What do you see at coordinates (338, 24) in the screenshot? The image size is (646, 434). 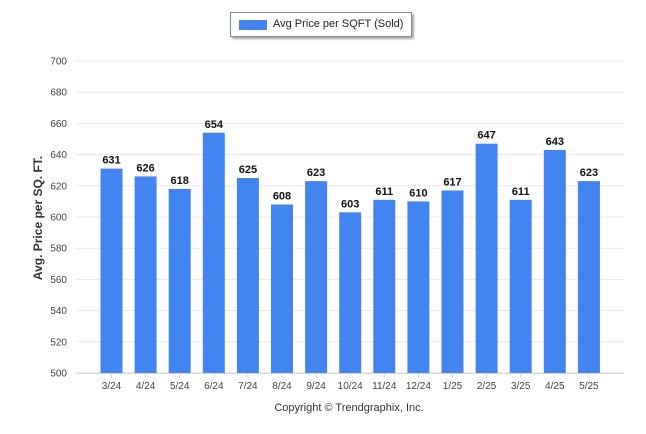 I see `legend-label: Avg Price per SQFT (Sold)` at bounding box center [338, 24].